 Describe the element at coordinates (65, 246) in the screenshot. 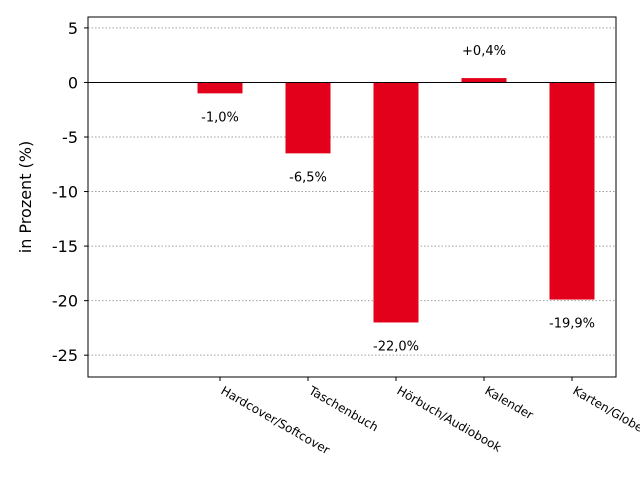

I see `y-tick-label: -15` at that location.